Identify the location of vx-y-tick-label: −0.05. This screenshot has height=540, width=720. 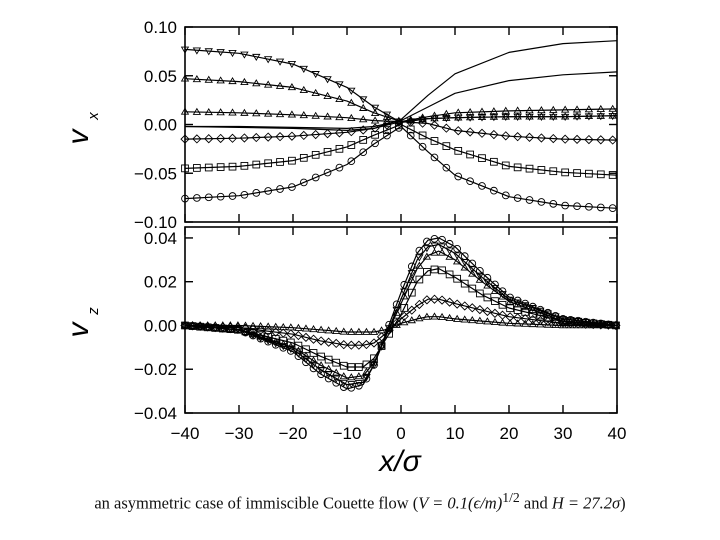
(155, 173).